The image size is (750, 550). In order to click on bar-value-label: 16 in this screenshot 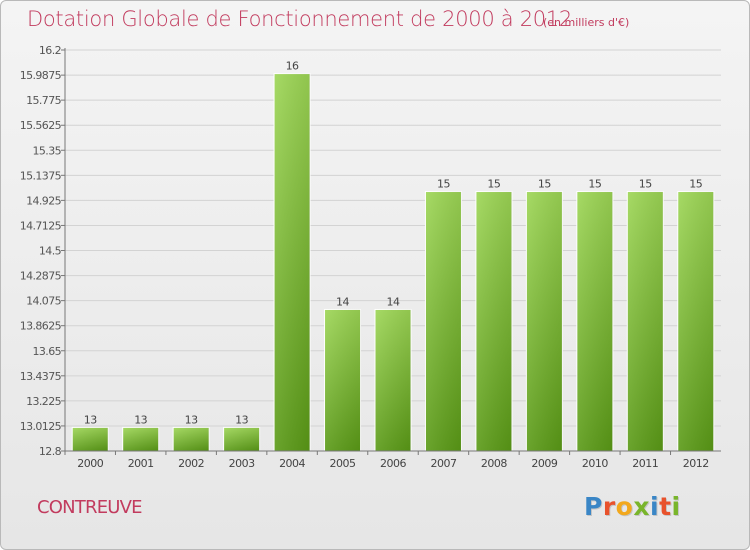, I will do `click(292, 66)`.